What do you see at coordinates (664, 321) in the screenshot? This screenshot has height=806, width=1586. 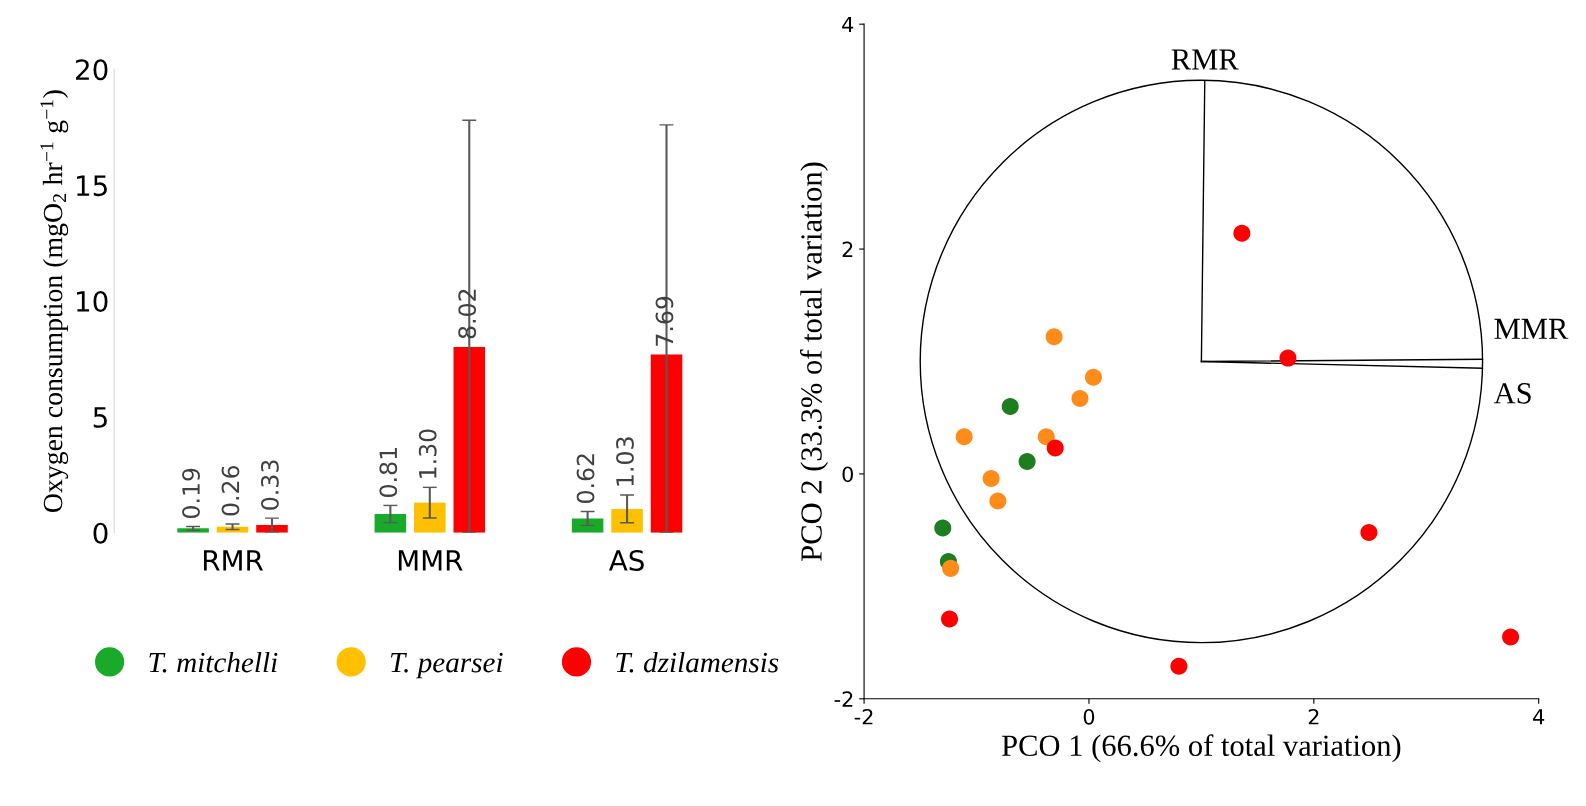 I see `data-label: 7.69` at bounding box center [664, 321].